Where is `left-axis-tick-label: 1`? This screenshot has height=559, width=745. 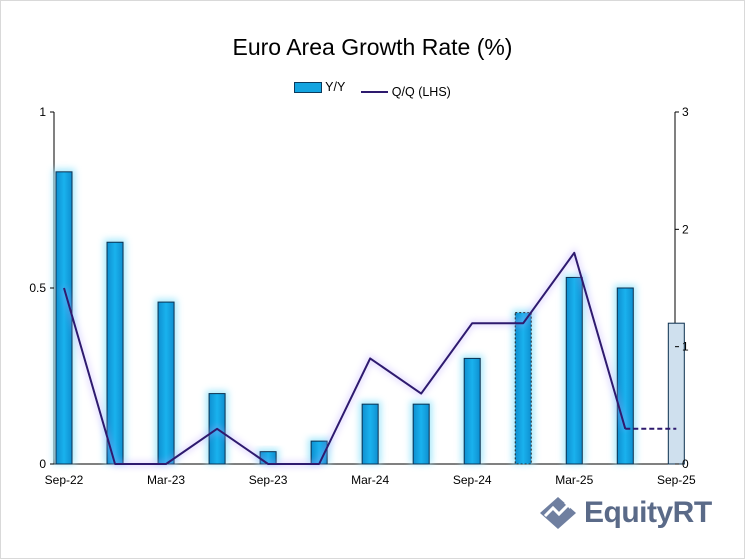 left-axis-tick-label: 1 is located at coordinates (42, 112).